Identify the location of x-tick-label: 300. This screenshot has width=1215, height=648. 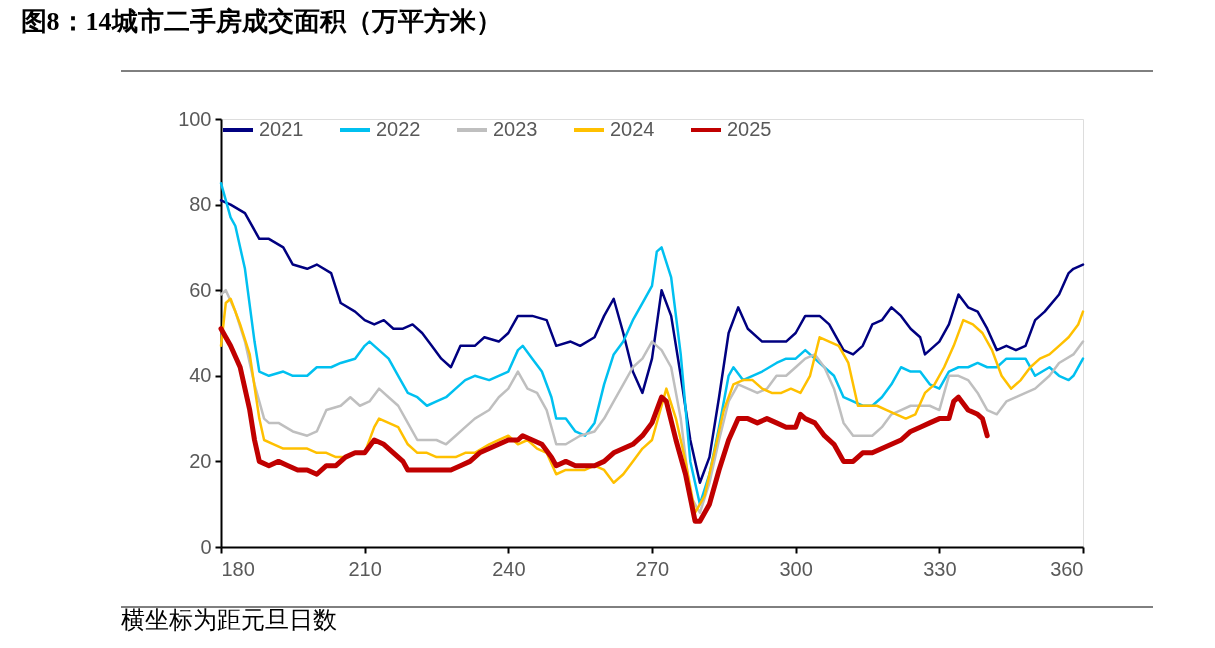
(796, 568).